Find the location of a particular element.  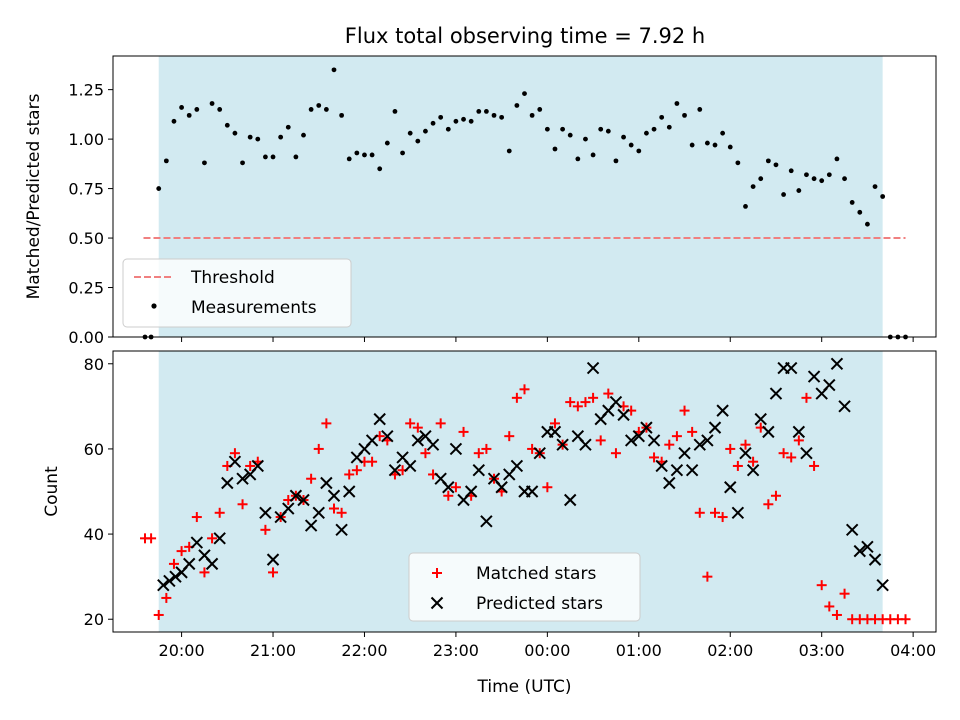

bottom-legend: Matched stars Predicted stars is located at coordinates (524, 587).